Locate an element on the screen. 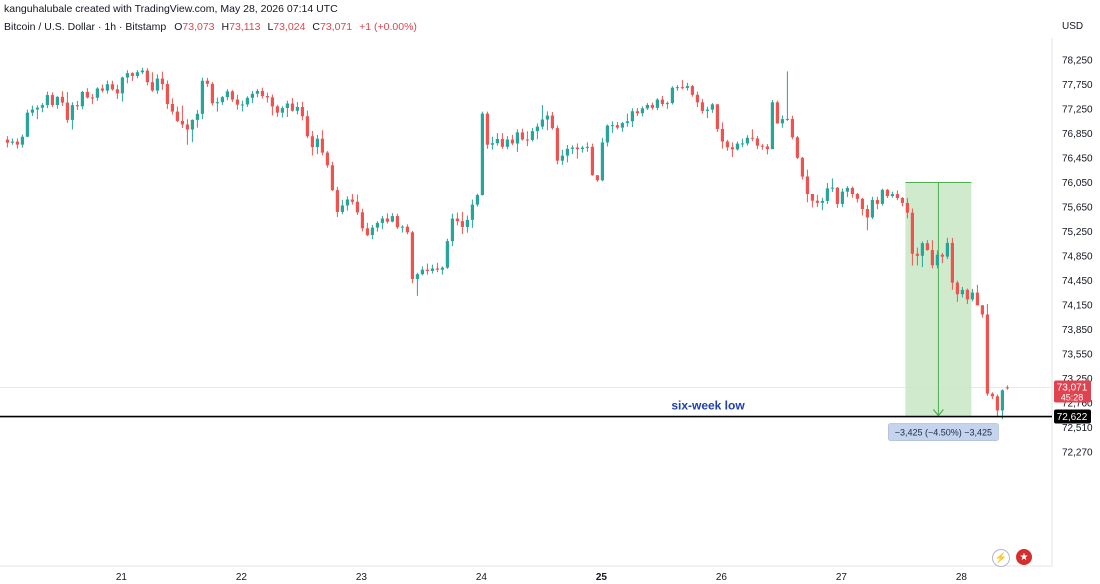  y-tick-label: 74,450 is located at coordinates (1077, 281).